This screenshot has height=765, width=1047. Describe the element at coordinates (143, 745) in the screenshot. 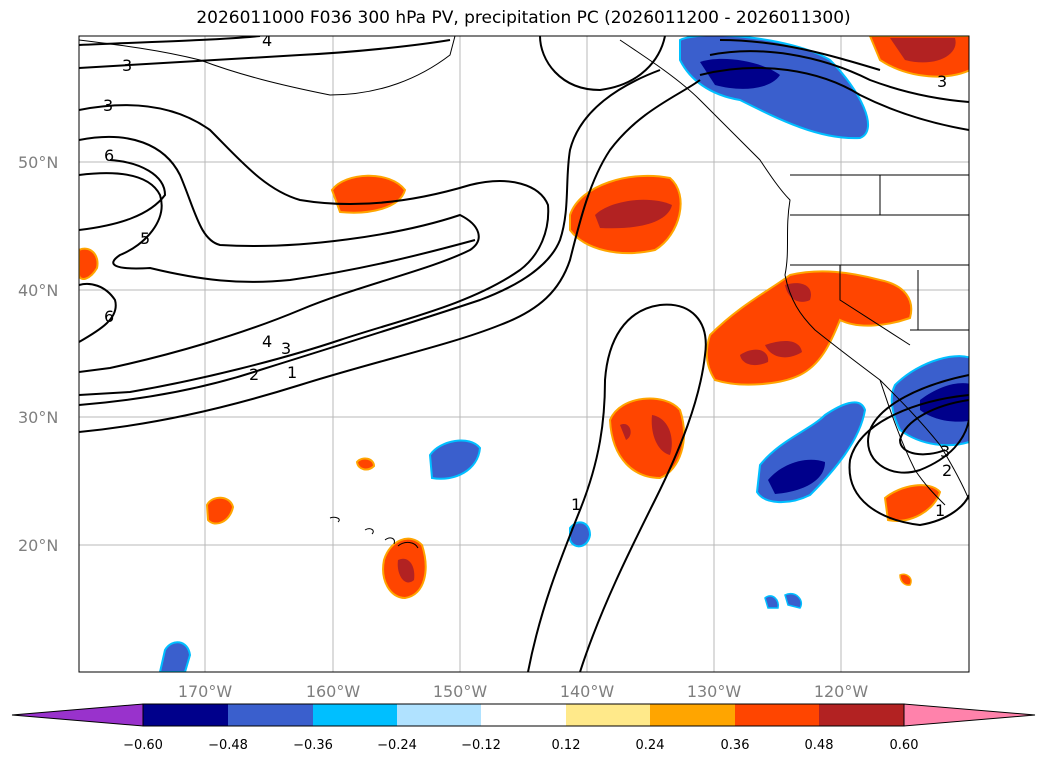

I see `colorbar-tick: −0.60` at that location.